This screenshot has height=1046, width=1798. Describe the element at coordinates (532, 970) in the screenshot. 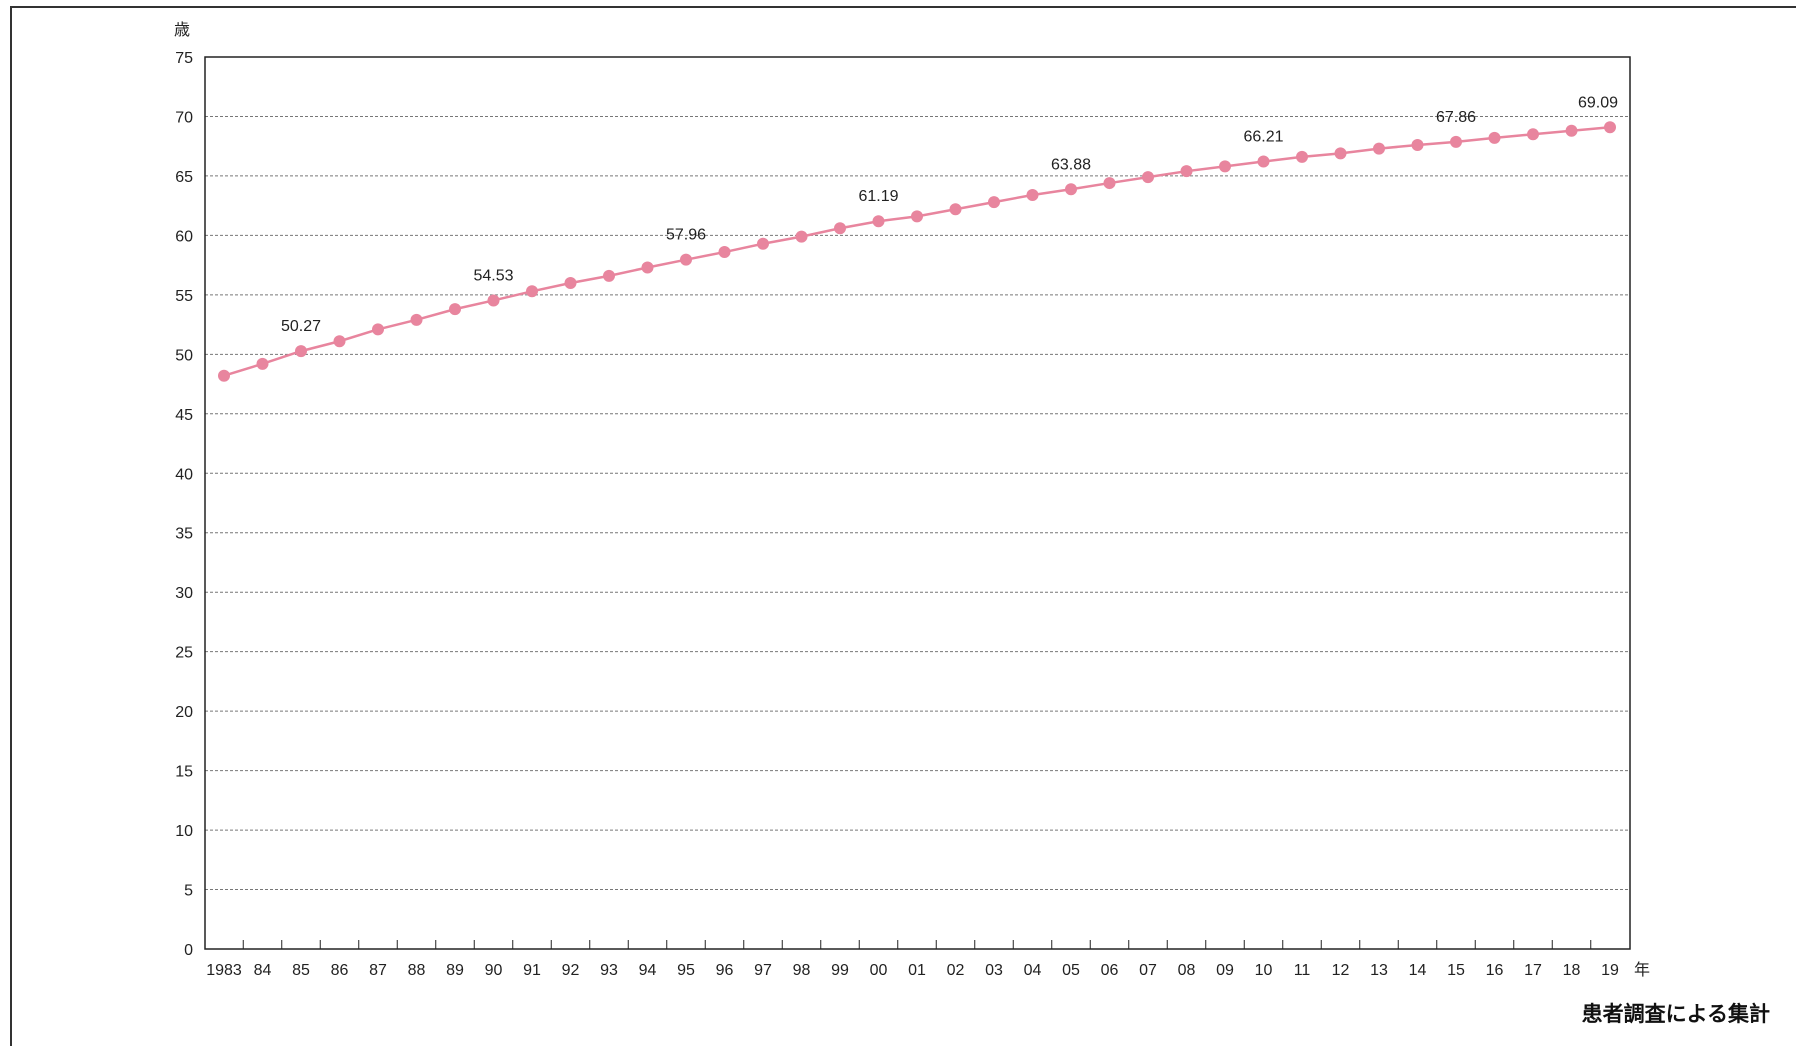

I see `x-tick-label: 91` at that location.